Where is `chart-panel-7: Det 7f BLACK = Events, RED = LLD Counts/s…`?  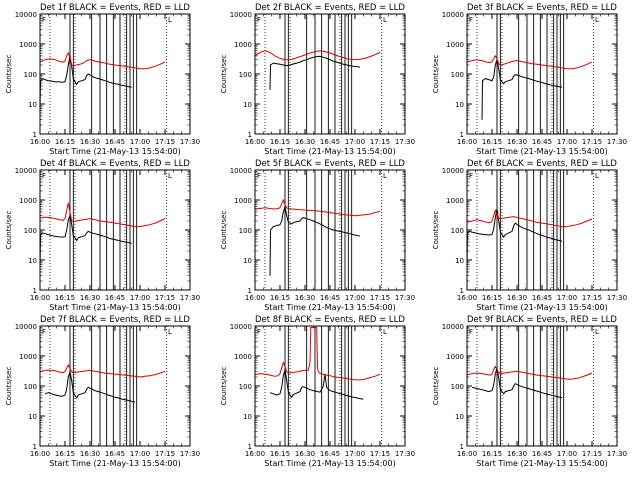
chart-panel-7: Det 7f BLACK = Events, RED = LLD Counts/s… is located at coordinates (102, 391).